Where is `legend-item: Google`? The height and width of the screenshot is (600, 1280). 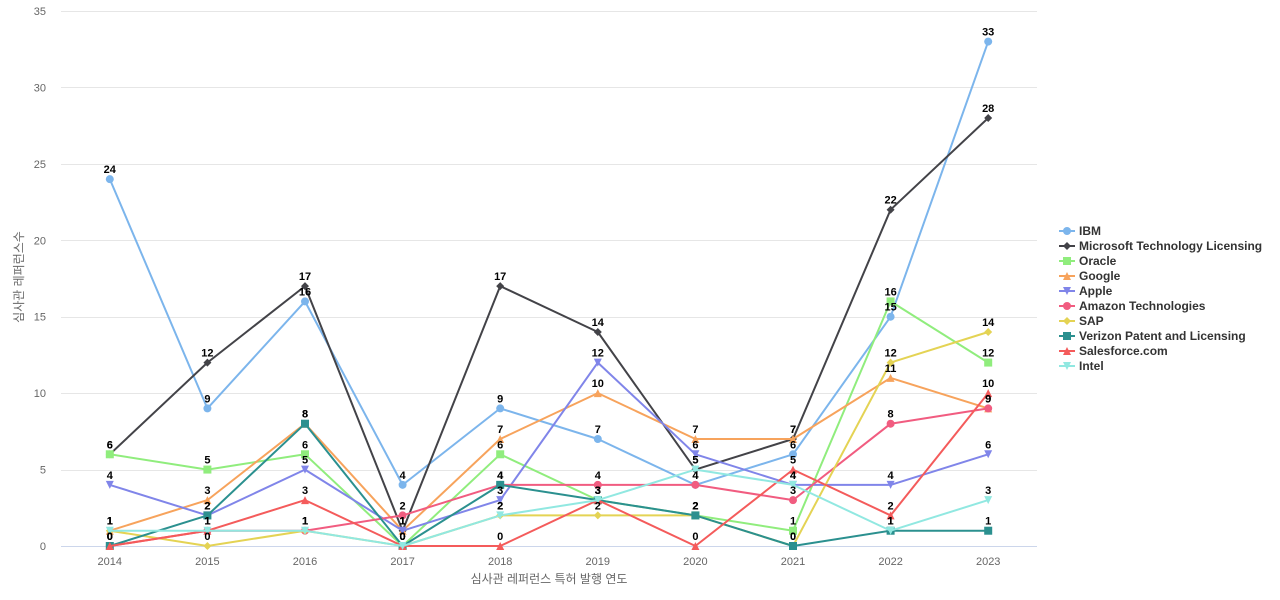
legend-item: Google is located at coordinates (1090, 276).